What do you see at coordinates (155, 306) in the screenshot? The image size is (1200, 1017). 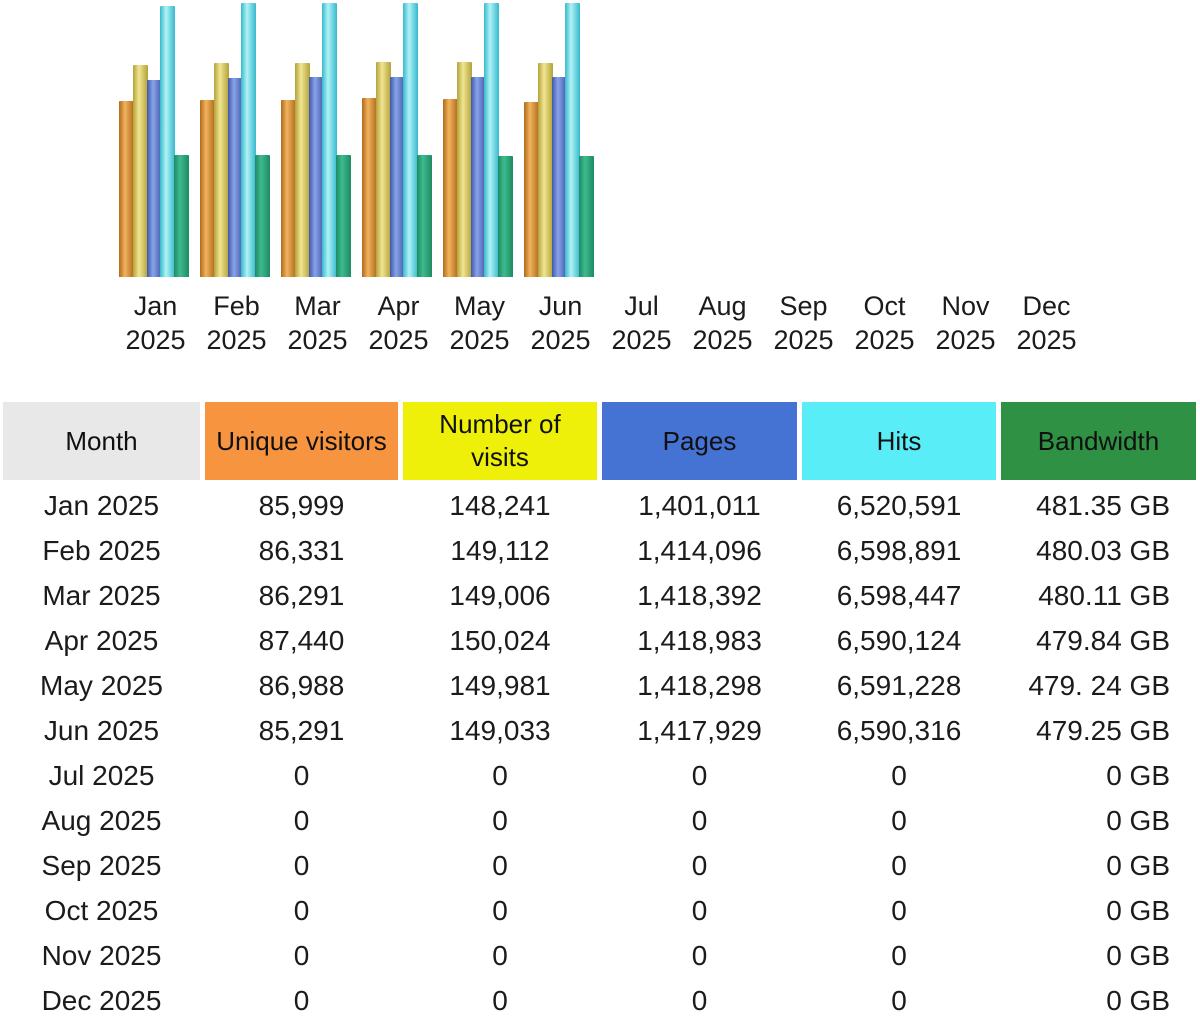 I see `month-label-line1: Jan` at bounding box center [155, 306].